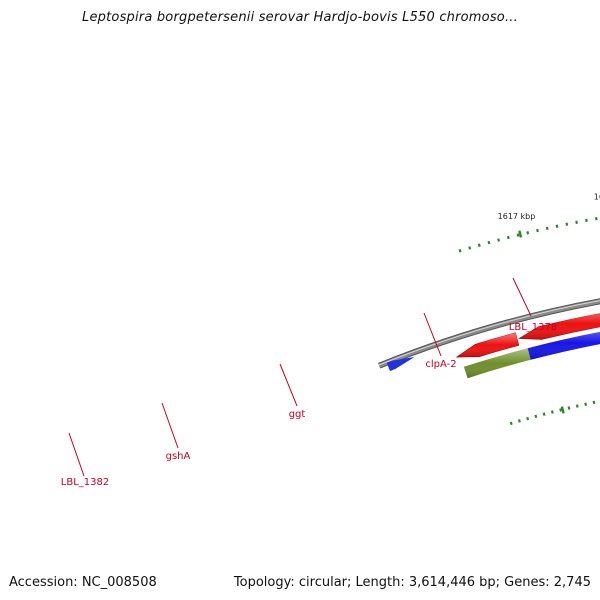  I want to click on gene-label: ggt, so click(297, 414).